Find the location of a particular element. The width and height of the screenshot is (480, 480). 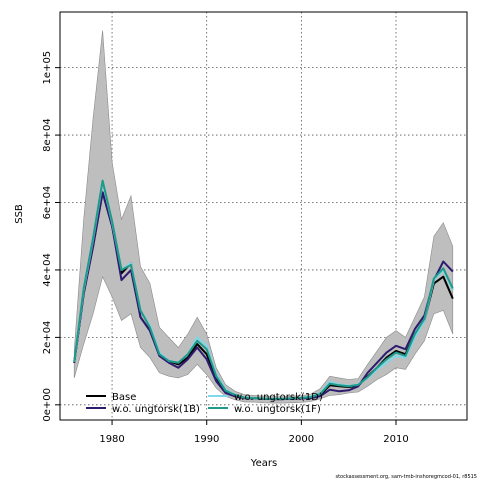

y-tick-label: 8e+04 is located at coordinates (47, 135).